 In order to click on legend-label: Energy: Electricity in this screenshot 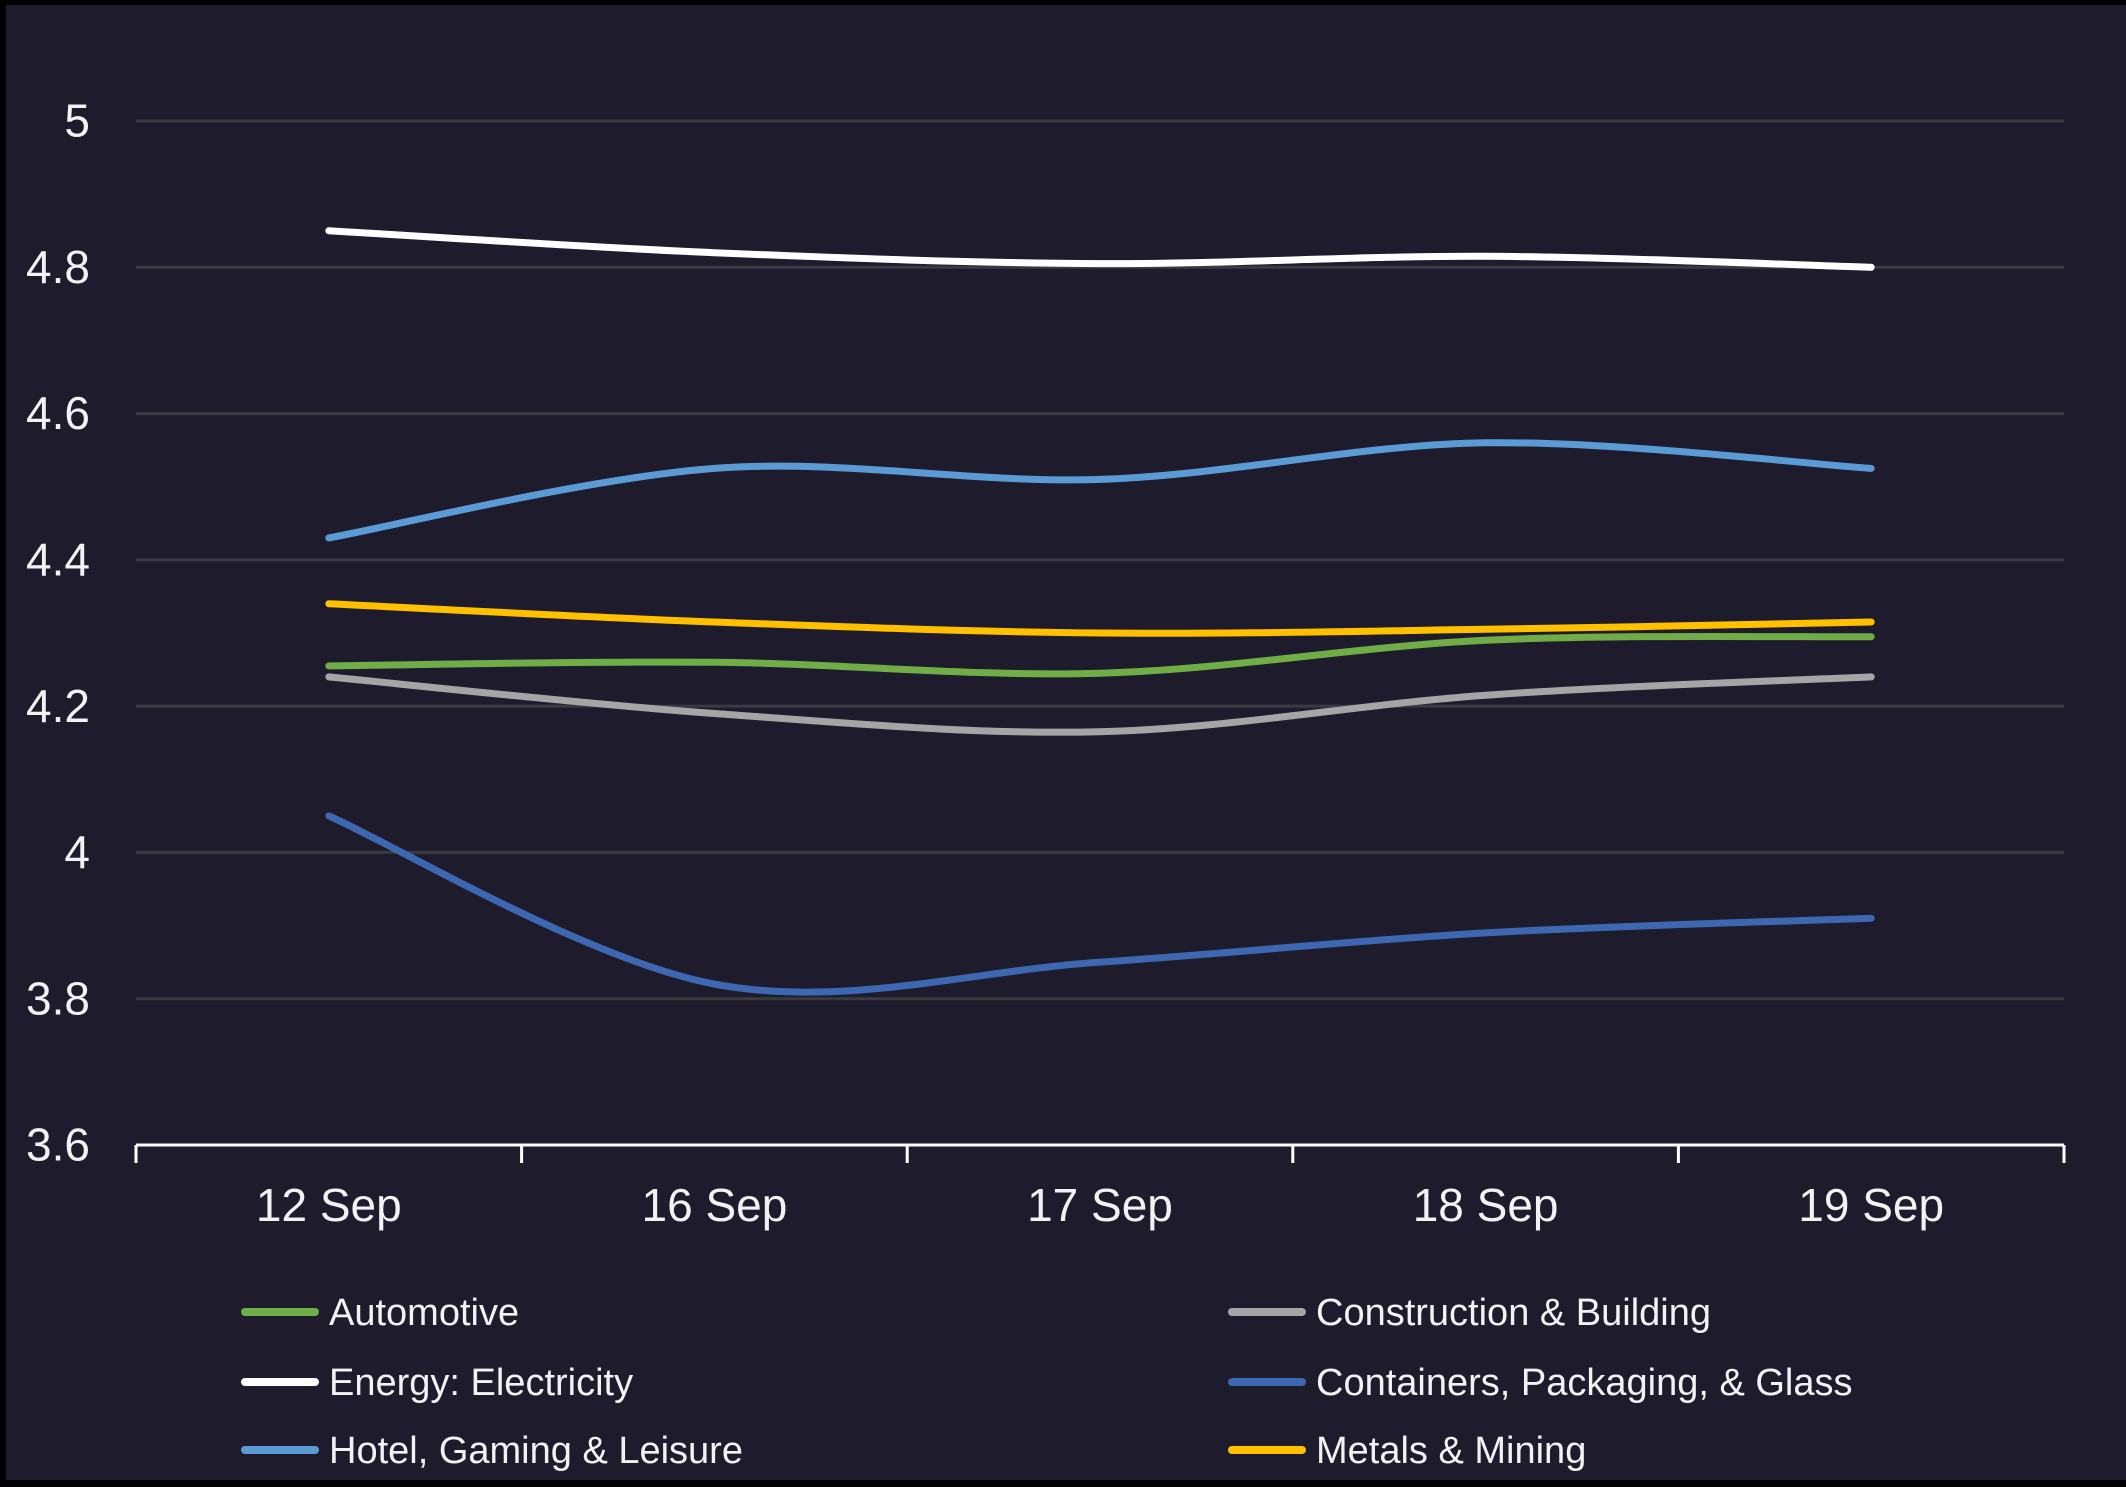, I will do `click(481, 1383)`.